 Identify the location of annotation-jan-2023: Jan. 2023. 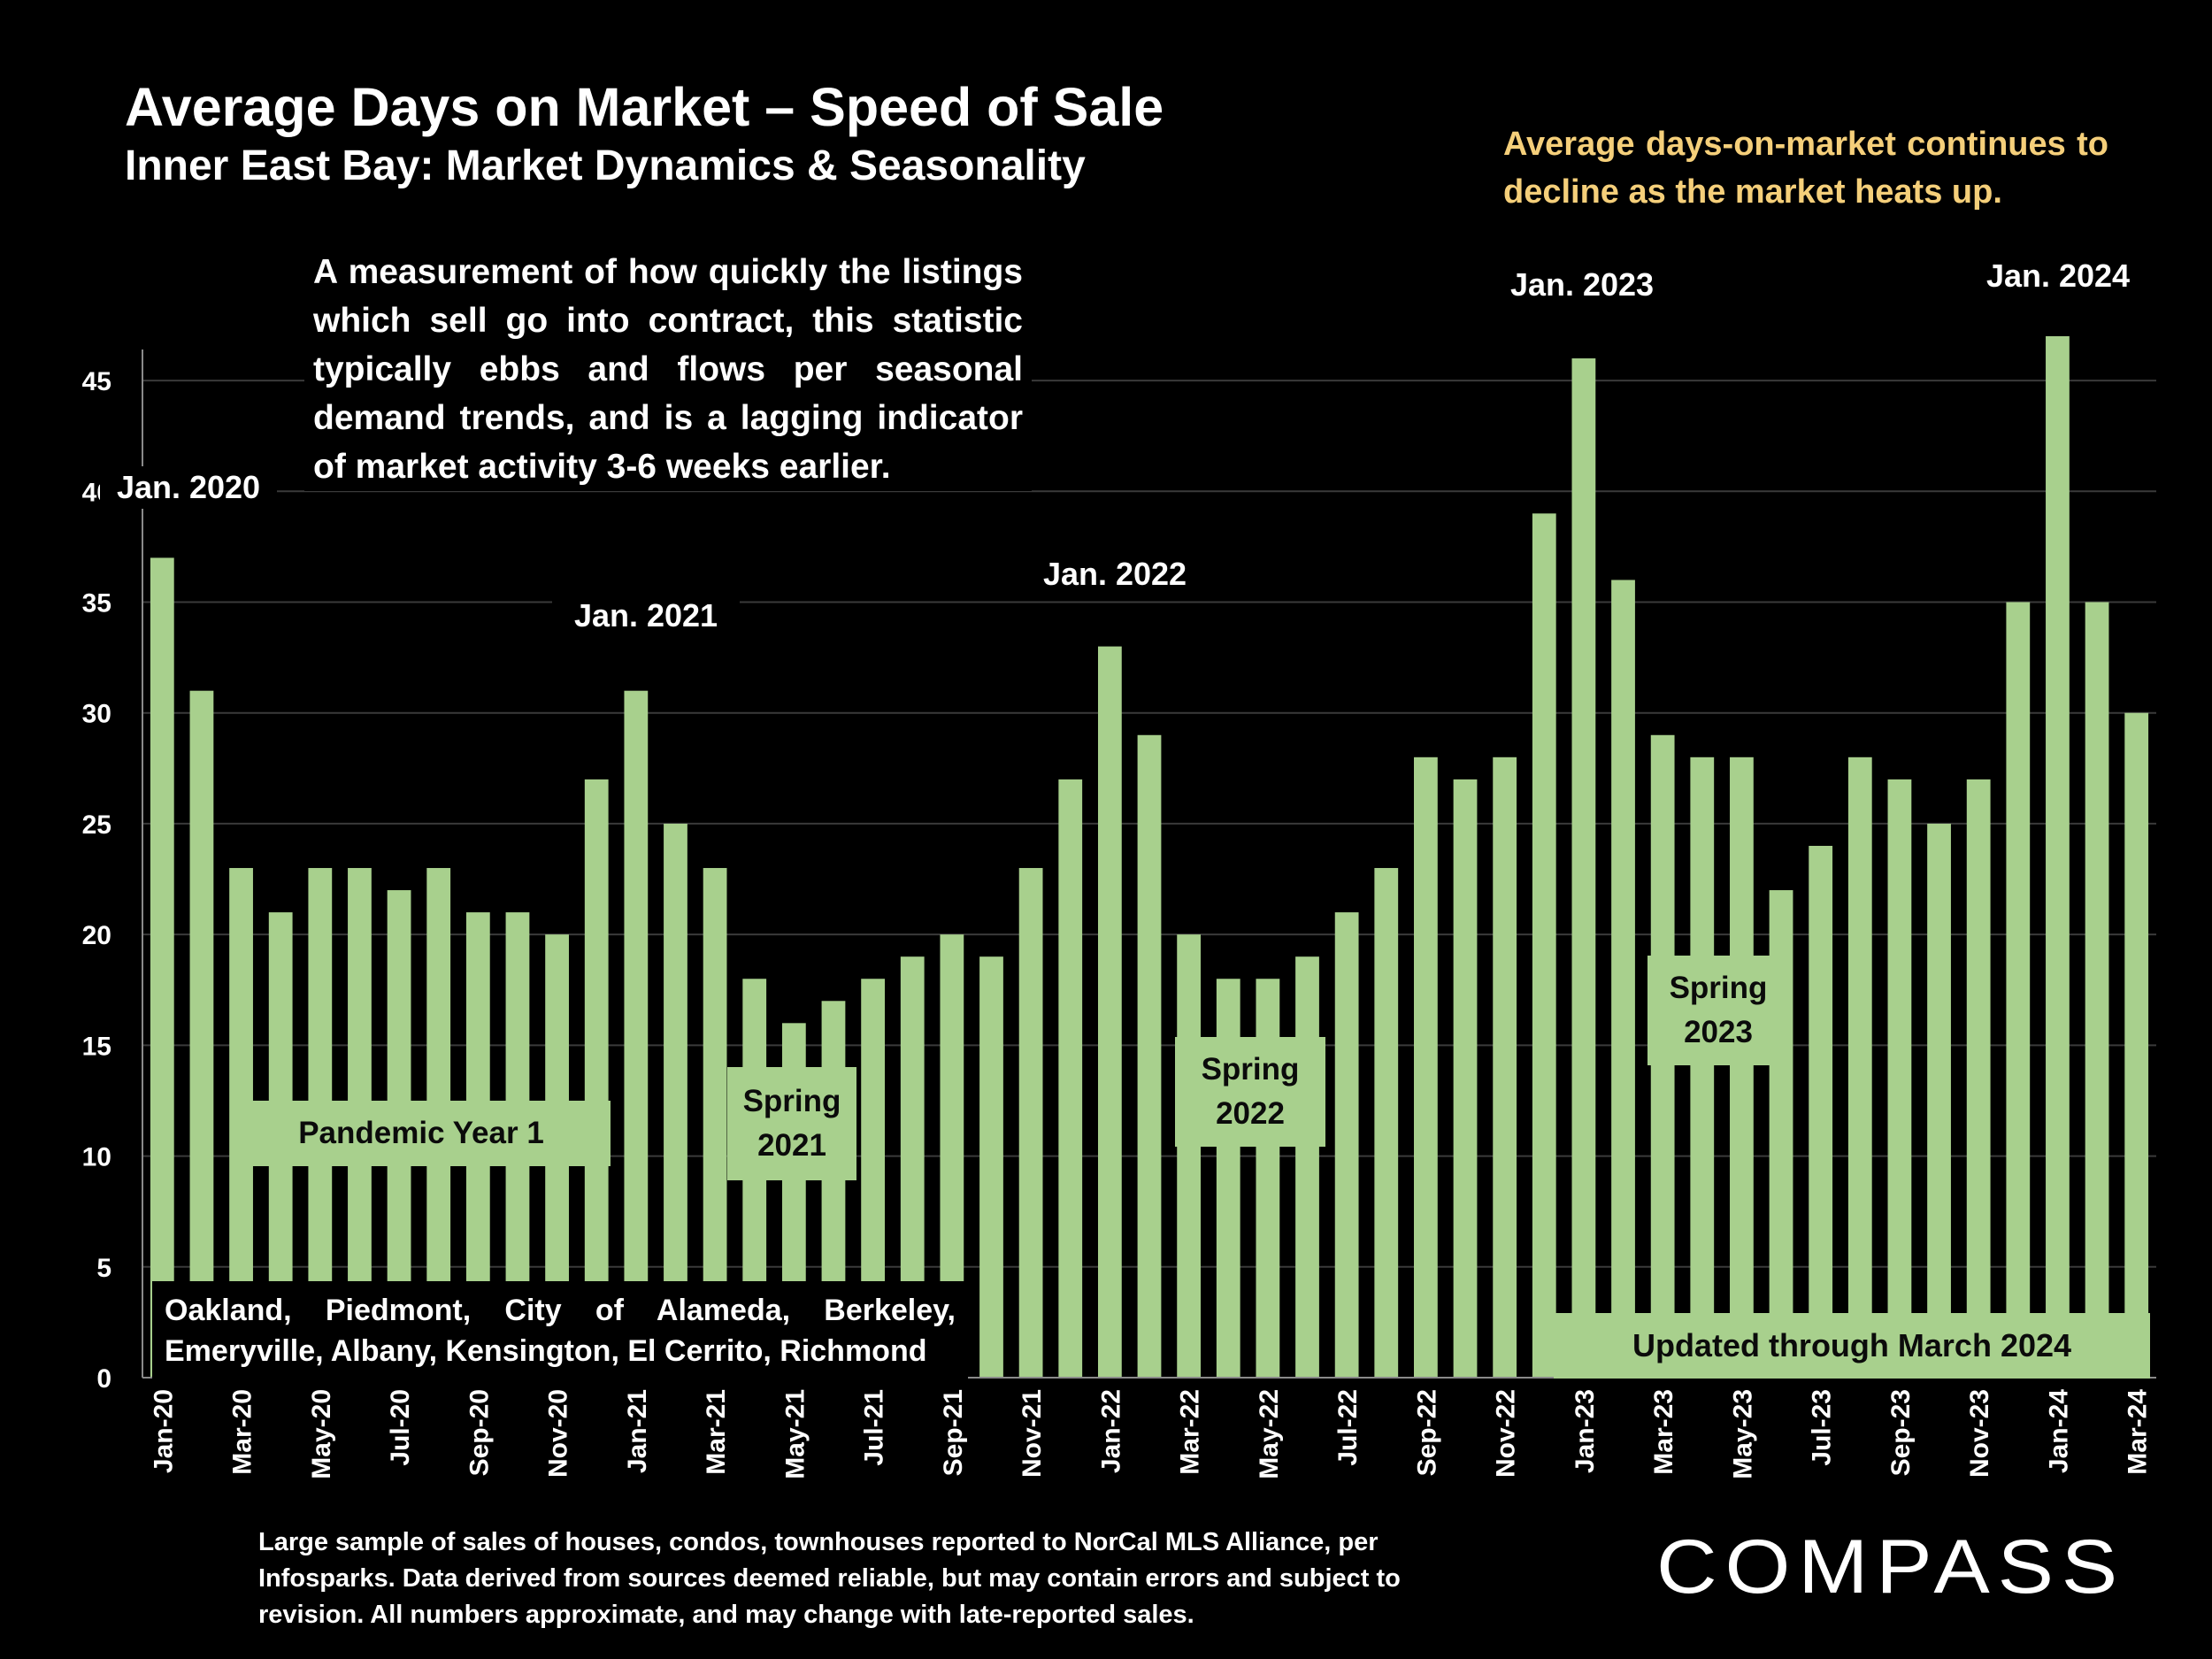
(1583, 285).